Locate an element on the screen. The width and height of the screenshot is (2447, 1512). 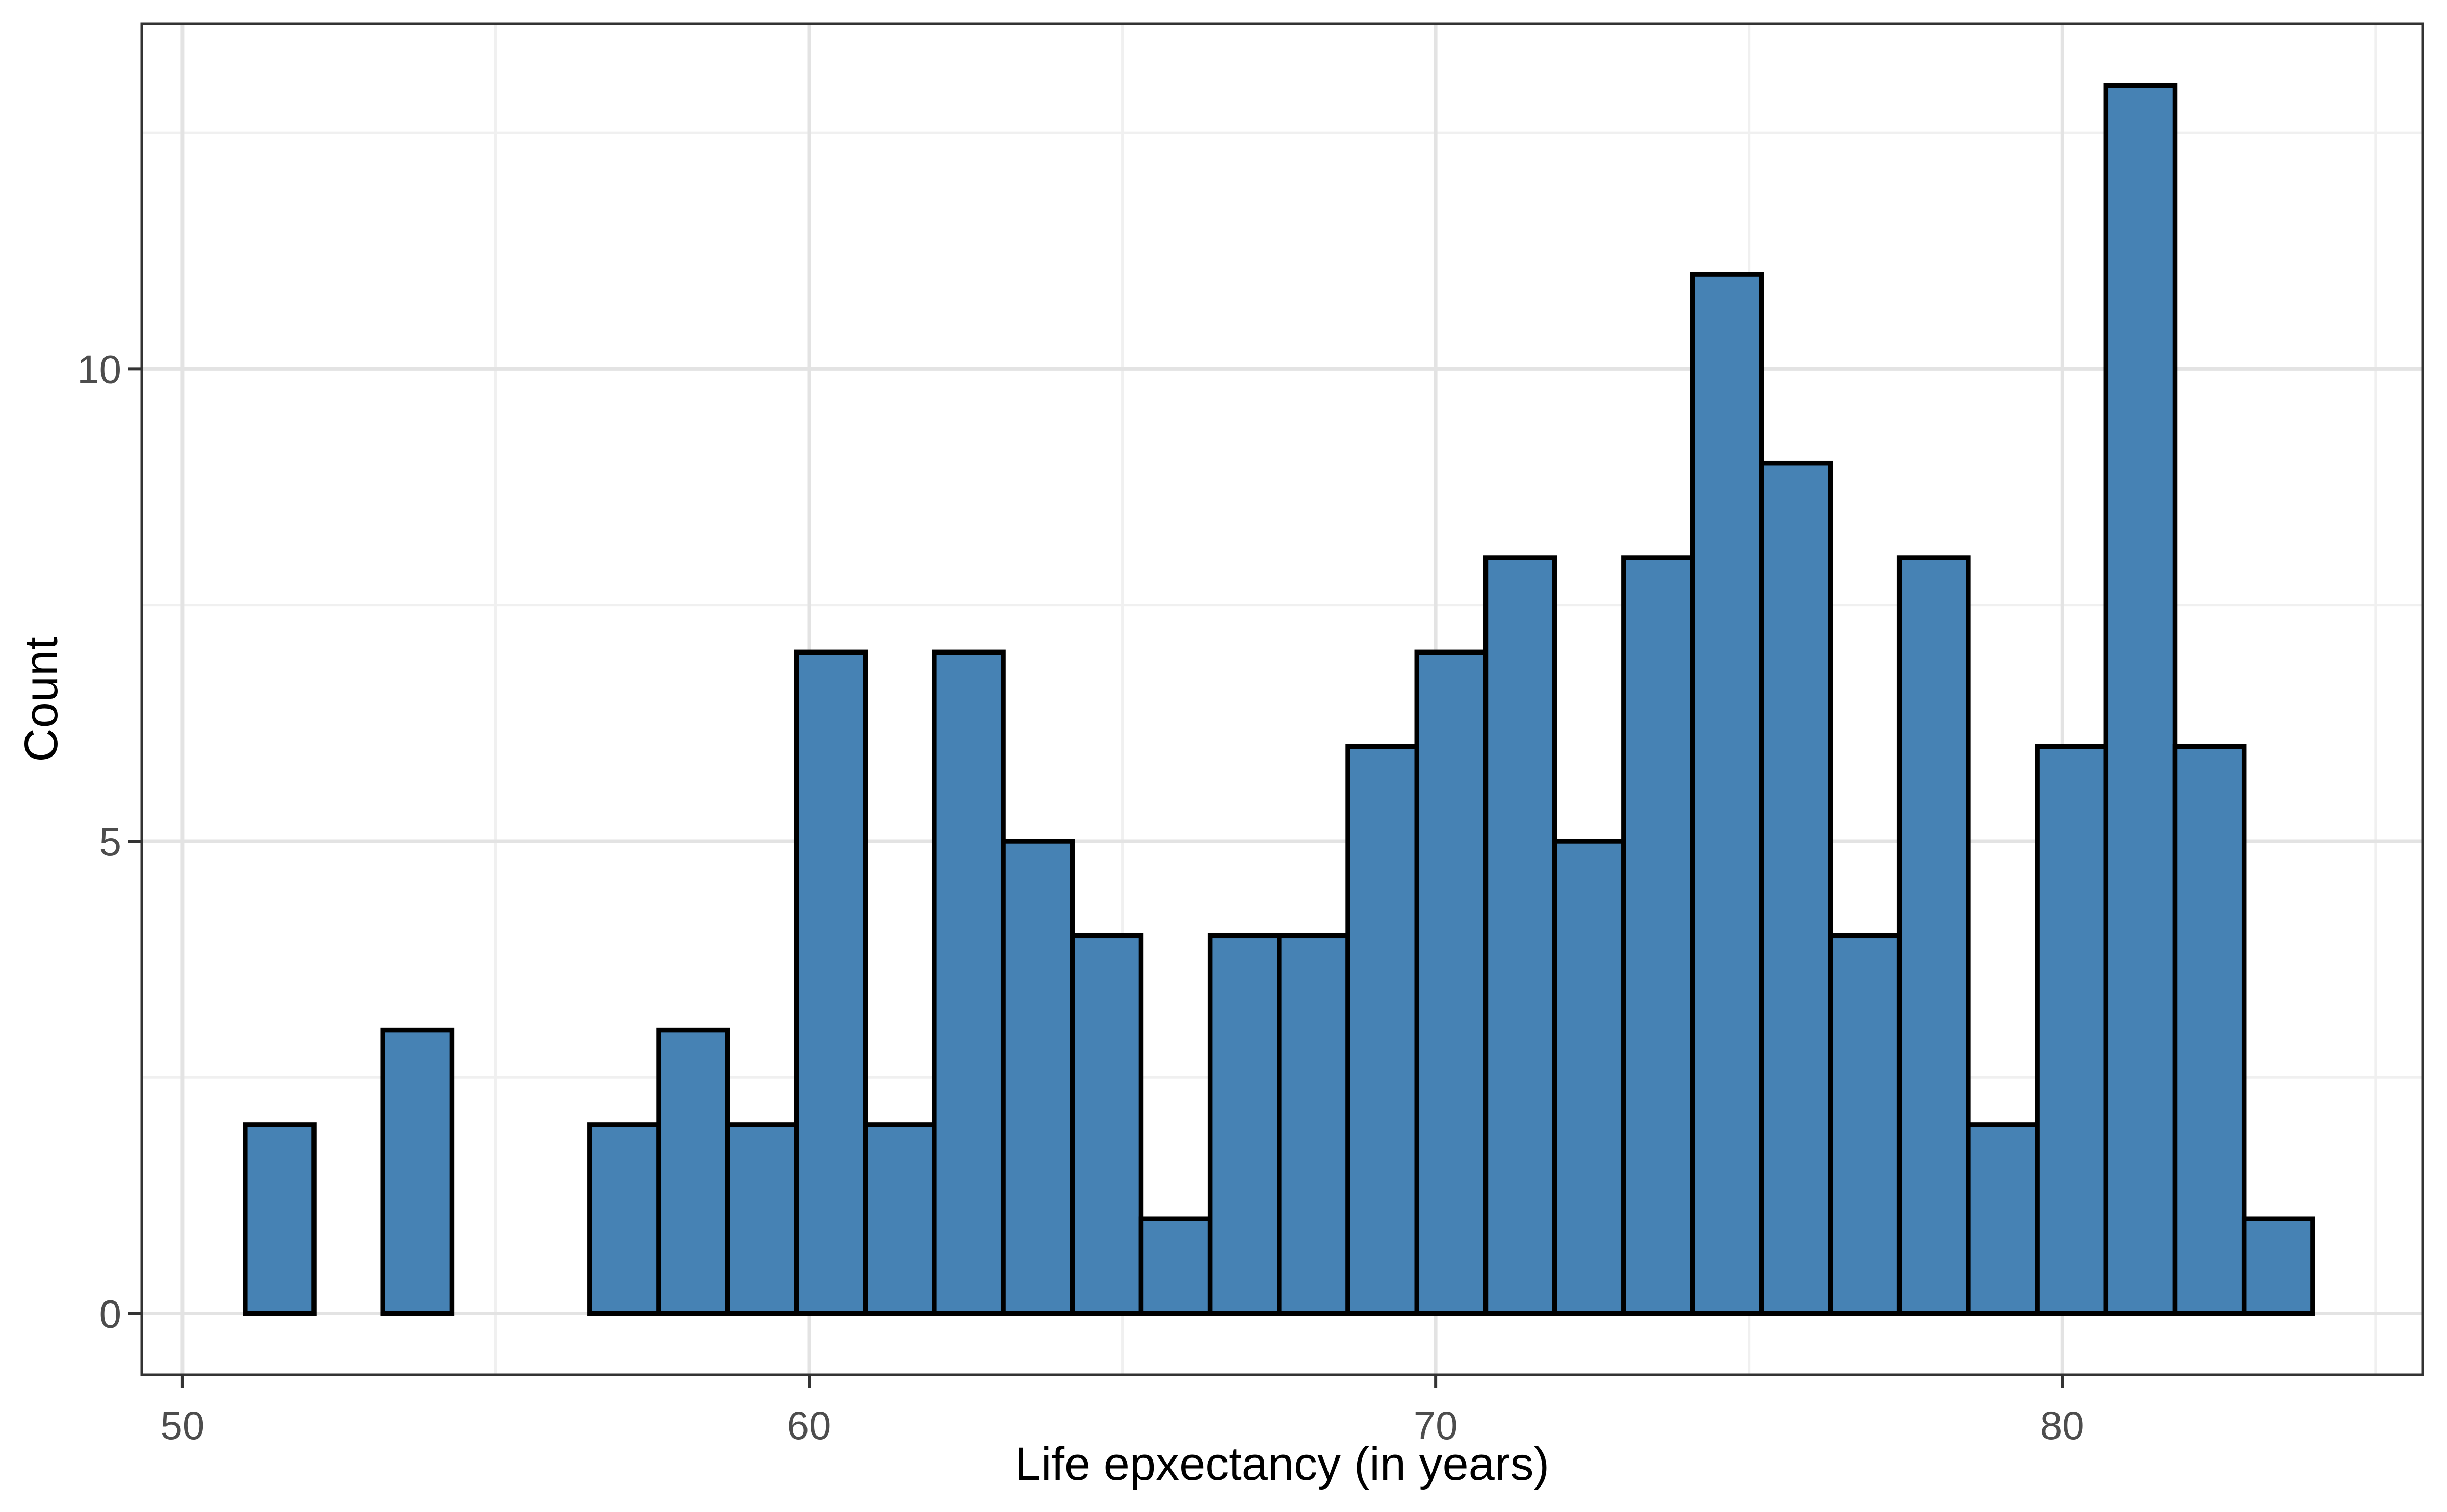
y-axis-title: Count is located at coordinates (41, 699).